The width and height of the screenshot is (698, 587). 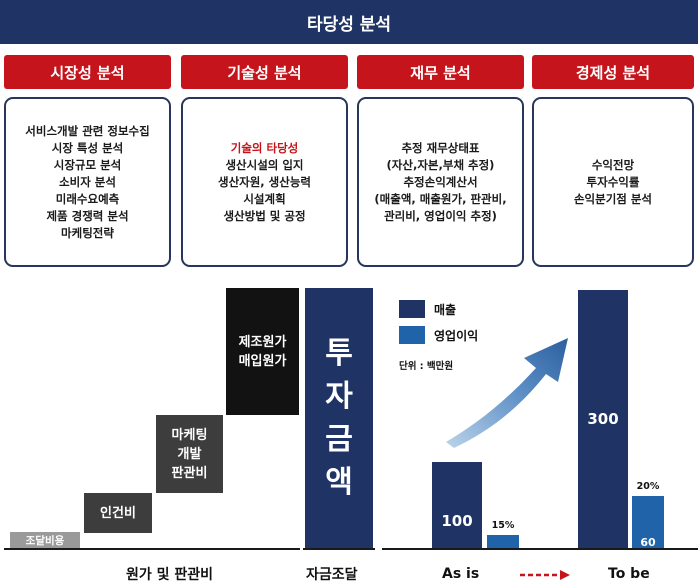 What do you see at coordinates (339, 418) in the screenshot?
I see `investment-amount-bar: 투 자 금 액` at bounding box center [339, 418].